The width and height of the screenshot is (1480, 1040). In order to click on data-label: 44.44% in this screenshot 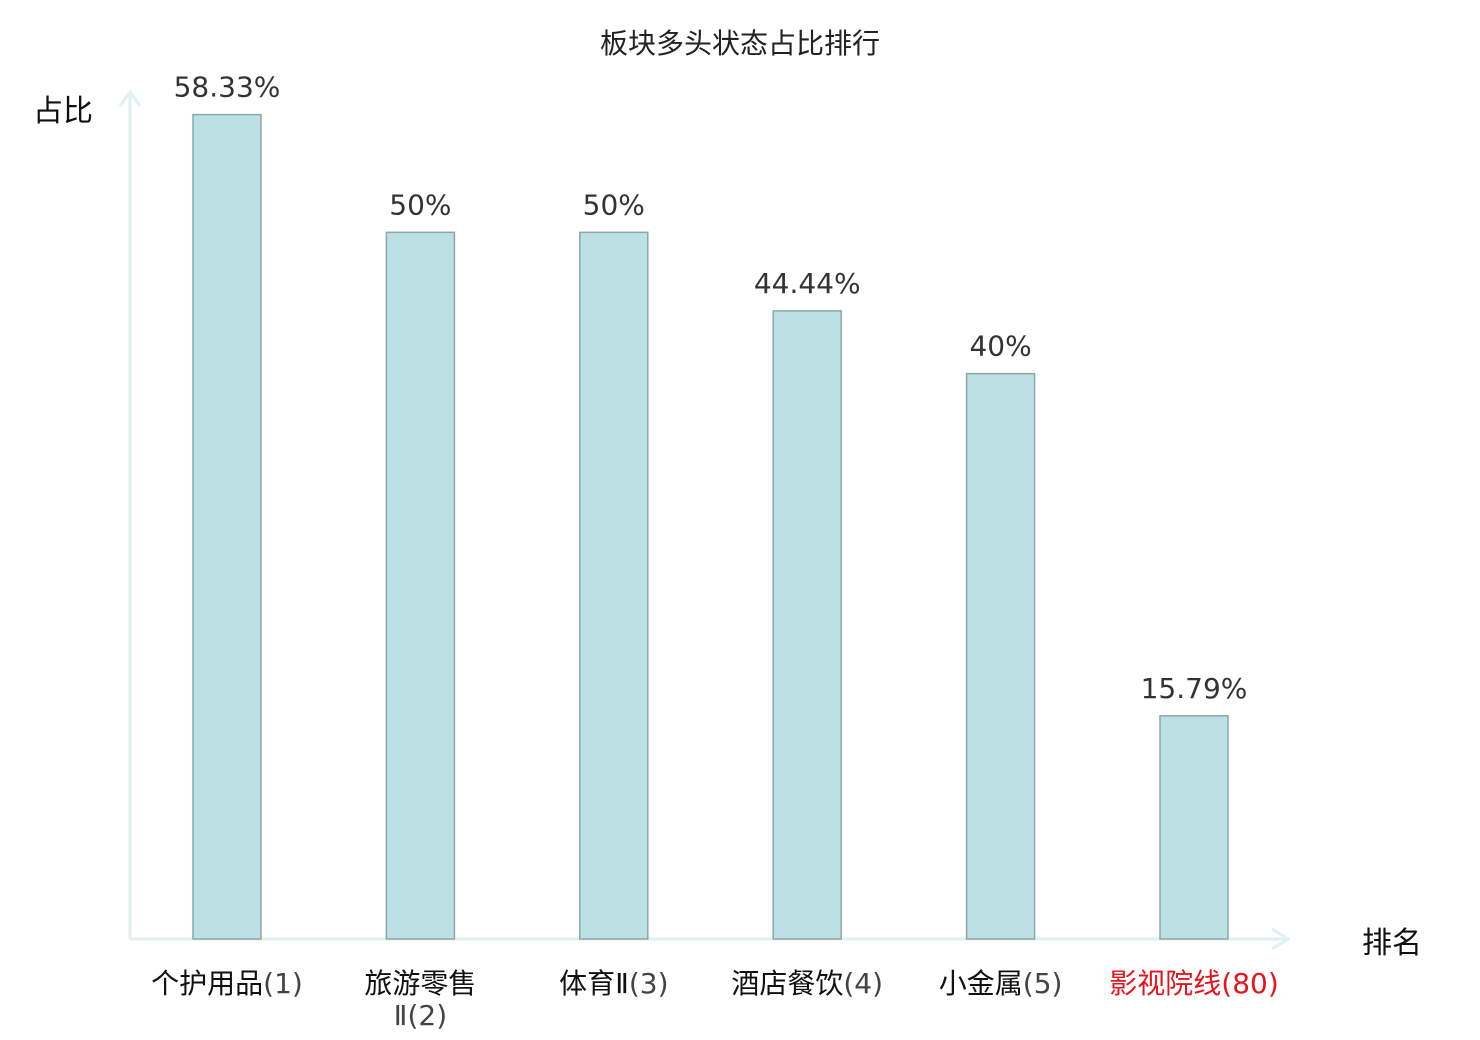, I will do `click(807, 283)`.